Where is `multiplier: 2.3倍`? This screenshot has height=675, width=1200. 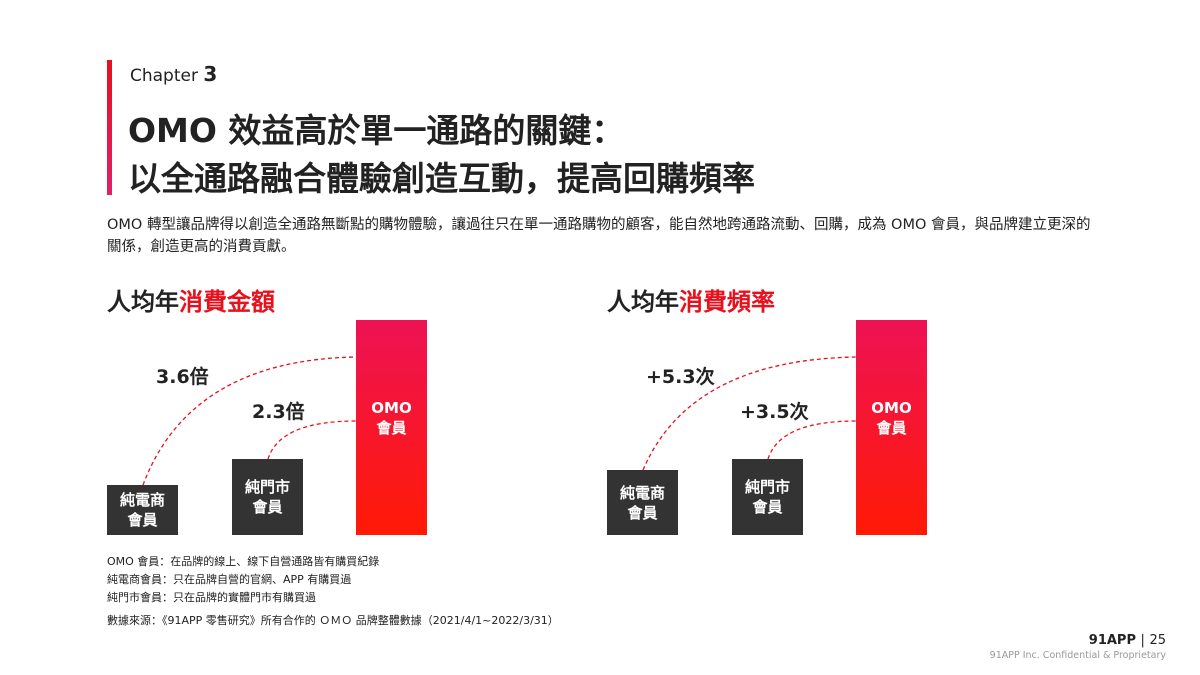
multiplier: 2.3倍 is located at coordinates (278, 412).